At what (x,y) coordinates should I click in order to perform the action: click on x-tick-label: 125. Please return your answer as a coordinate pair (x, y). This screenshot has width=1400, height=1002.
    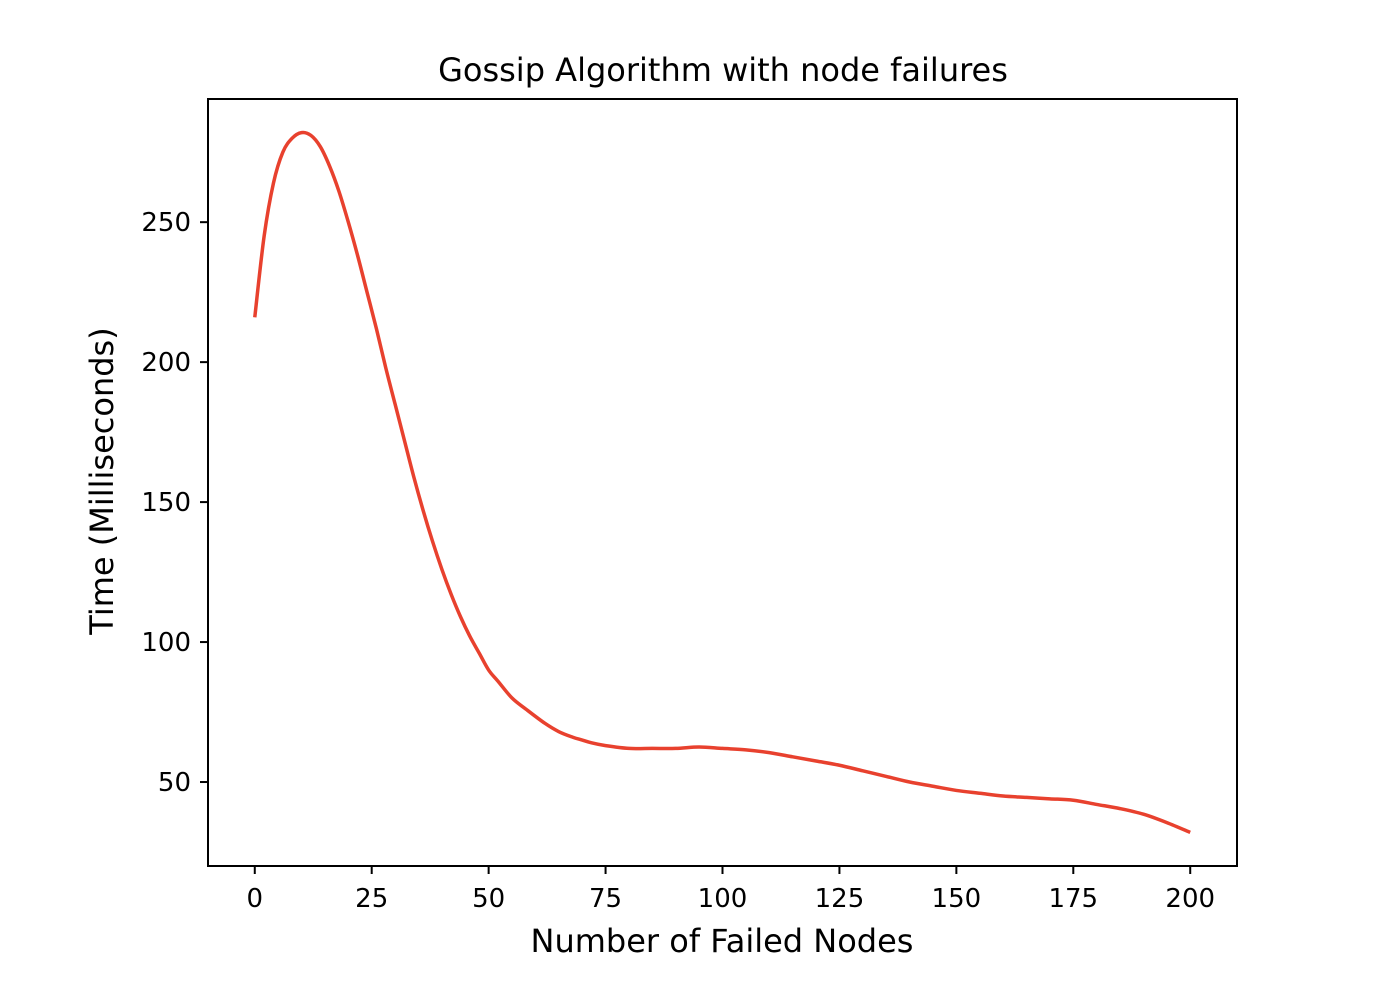
    Looking at the image, I should click on (840, 899).